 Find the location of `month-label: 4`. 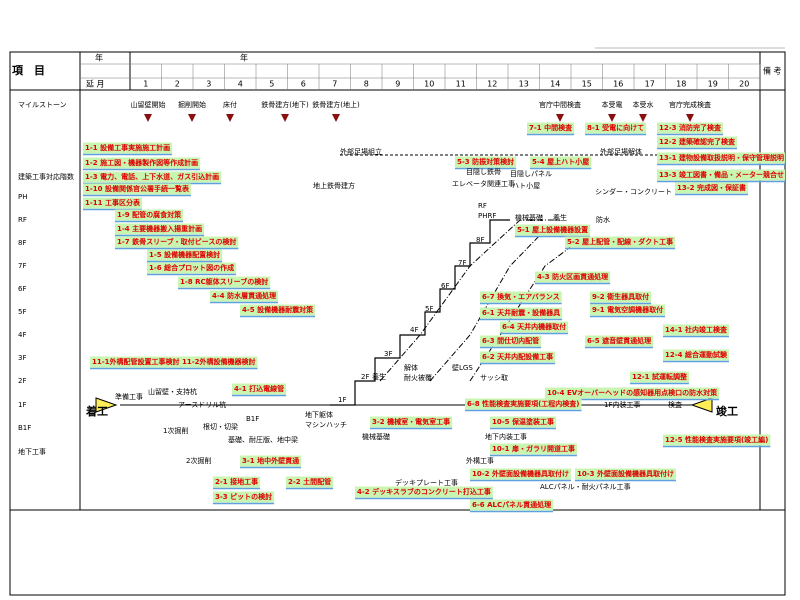

month-label: 4 is located at coordinates (240, 84).